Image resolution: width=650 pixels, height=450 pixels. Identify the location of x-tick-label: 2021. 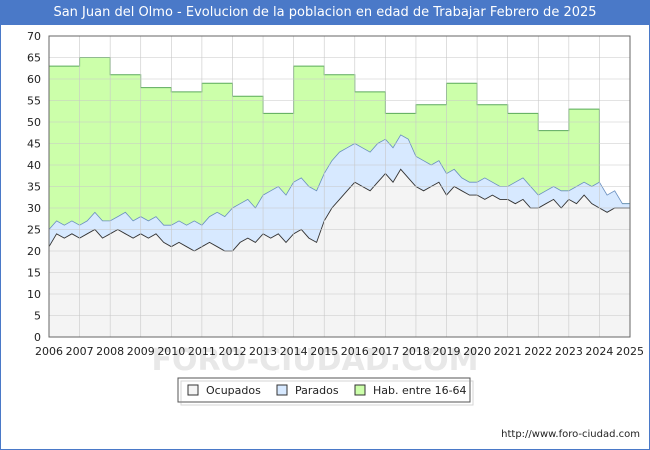
(508, 351).